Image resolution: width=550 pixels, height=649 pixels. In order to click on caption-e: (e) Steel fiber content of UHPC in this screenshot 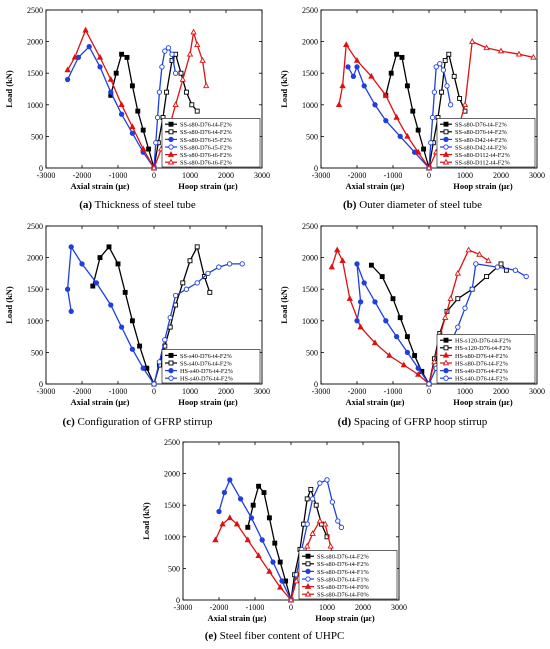, I will do `click(274, 636)`.